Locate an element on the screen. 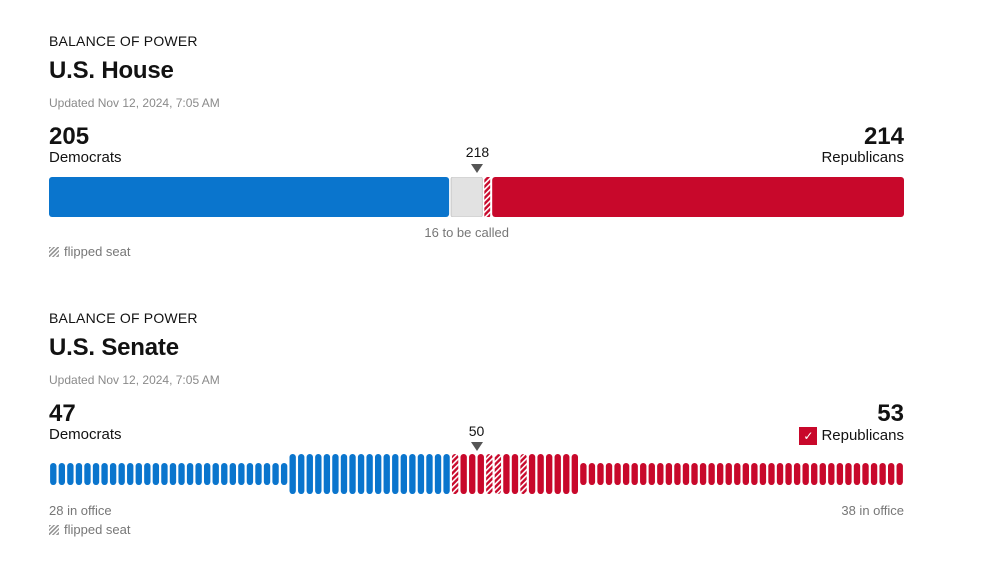 This screenshot has width=1005, height=567. house-majority-label: 218 is located at coordinates (477, 152).